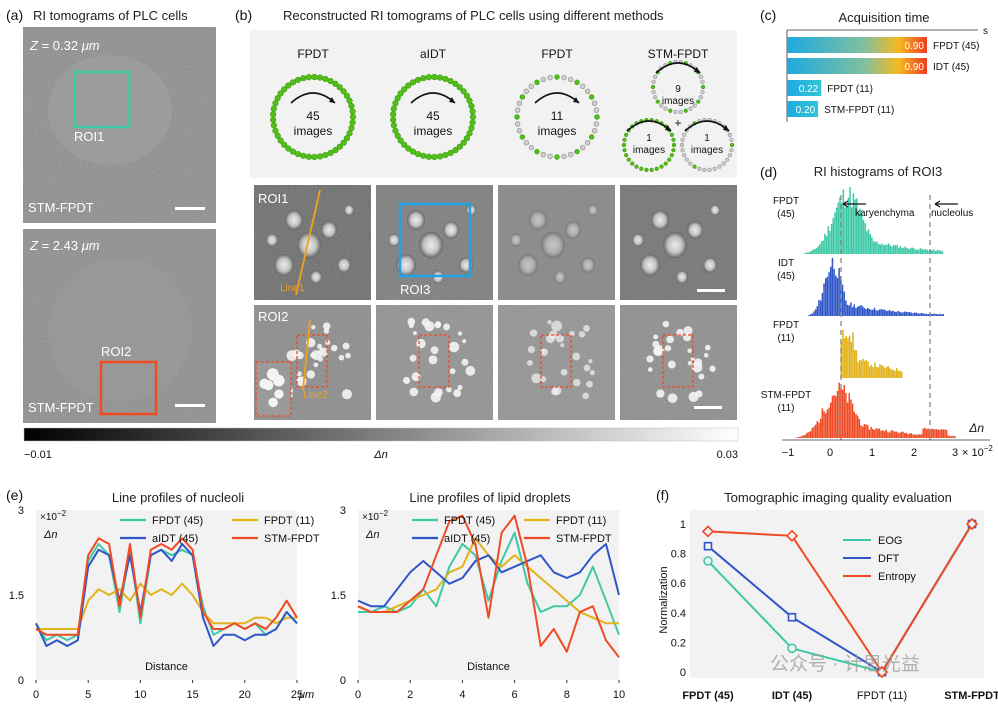 The image size is (998, 704). Describe the element at coordinates (838, 497) in the screenshot. I see `f-title: Tomographic imaging quality evaluation` at that location.